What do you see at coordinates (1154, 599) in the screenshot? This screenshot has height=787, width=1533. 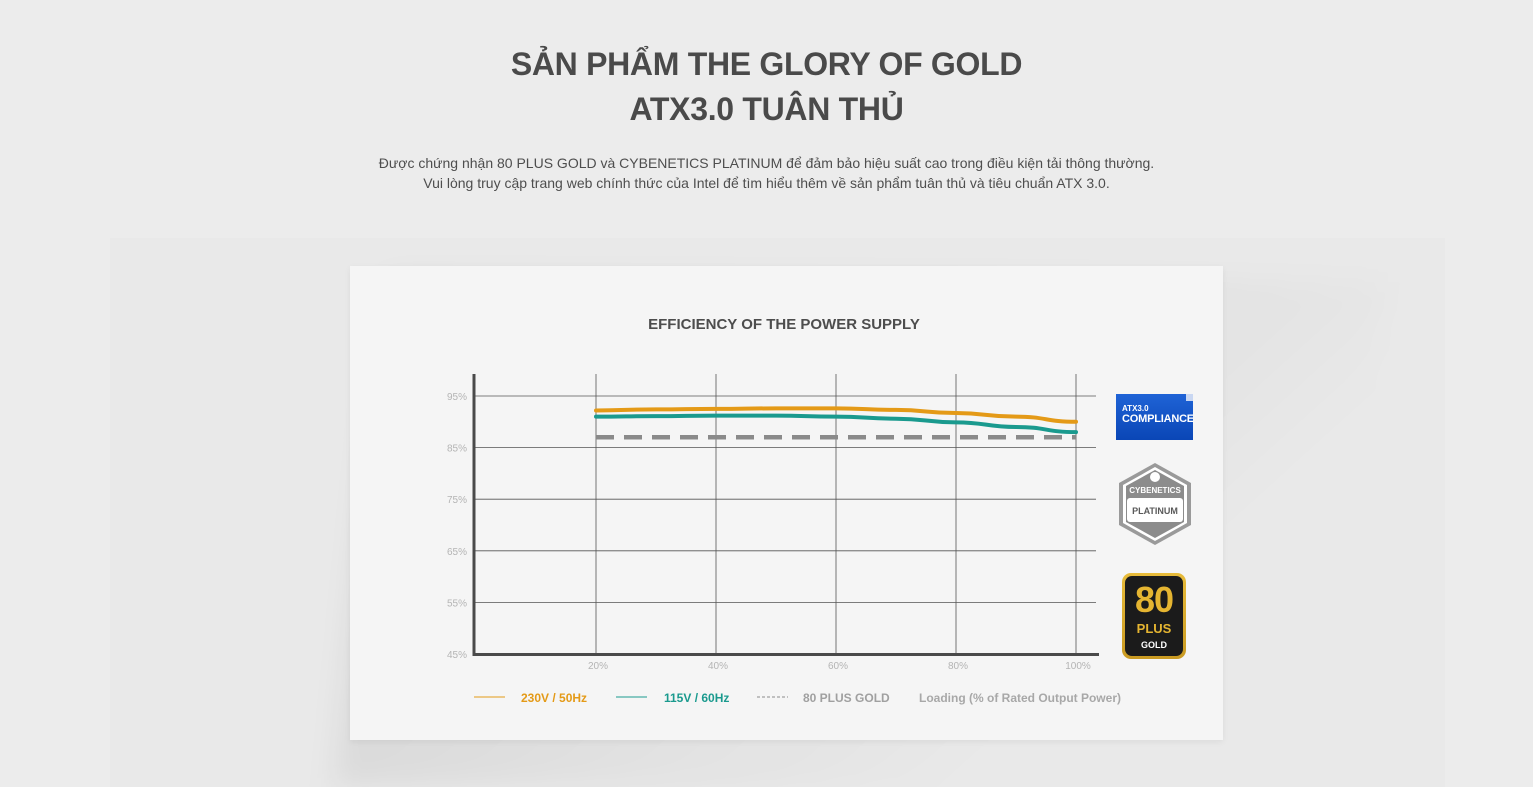 I see `80-plus-number: 80` at bounding box center [1154, 599].